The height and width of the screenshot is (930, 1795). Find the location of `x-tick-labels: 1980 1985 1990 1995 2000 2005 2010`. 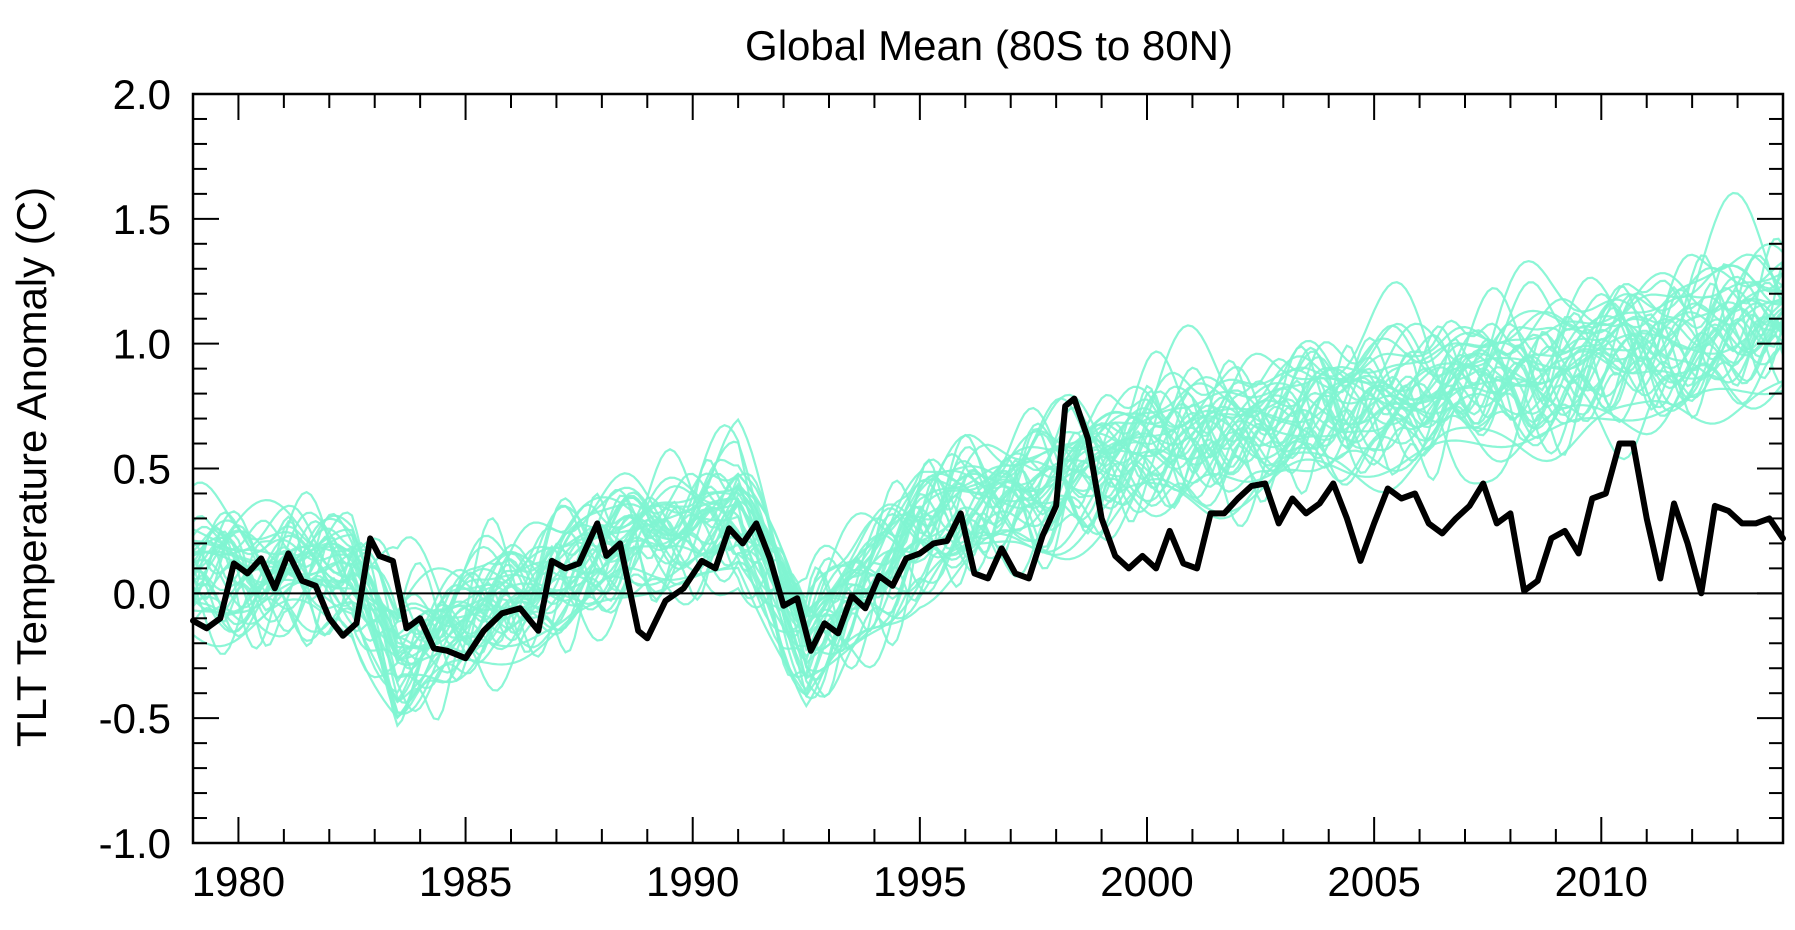

x-tick-labels: 1980 1985 1990 1995 2000 2005 2010 is located at coordinates (920, 881).